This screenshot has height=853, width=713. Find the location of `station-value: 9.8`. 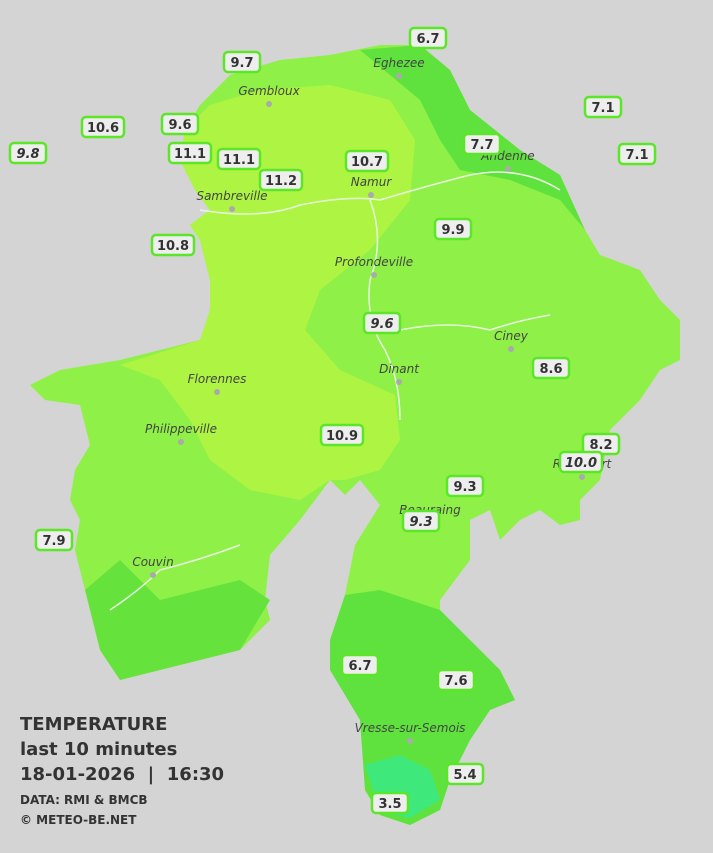

station-value: 9.8 is located at coordinates (27, 154).